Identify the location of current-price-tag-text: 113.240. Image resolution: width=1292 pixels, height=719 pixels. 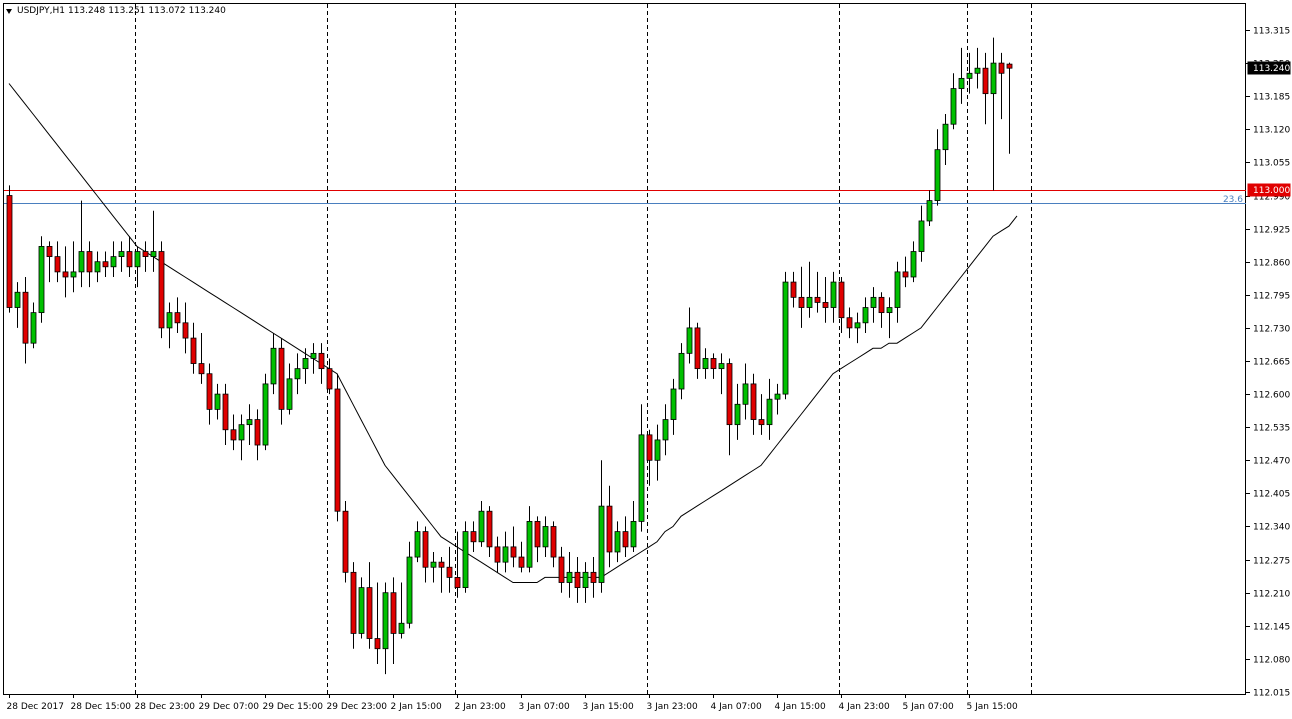
(1271, 69).